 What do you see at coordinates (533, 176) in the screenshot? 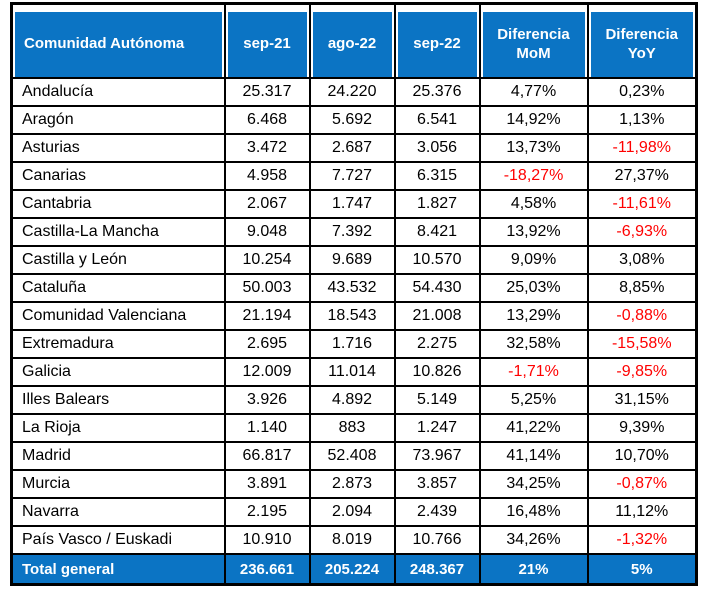
I see `cell-mom: -18,27%` at bounding box center [533, 176].